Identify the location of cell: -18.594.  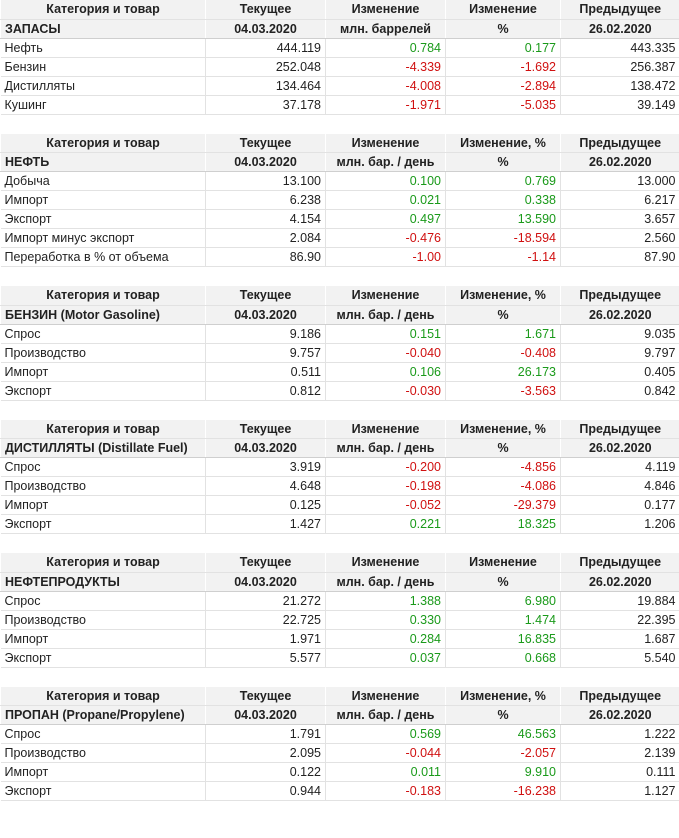
(503, 238).